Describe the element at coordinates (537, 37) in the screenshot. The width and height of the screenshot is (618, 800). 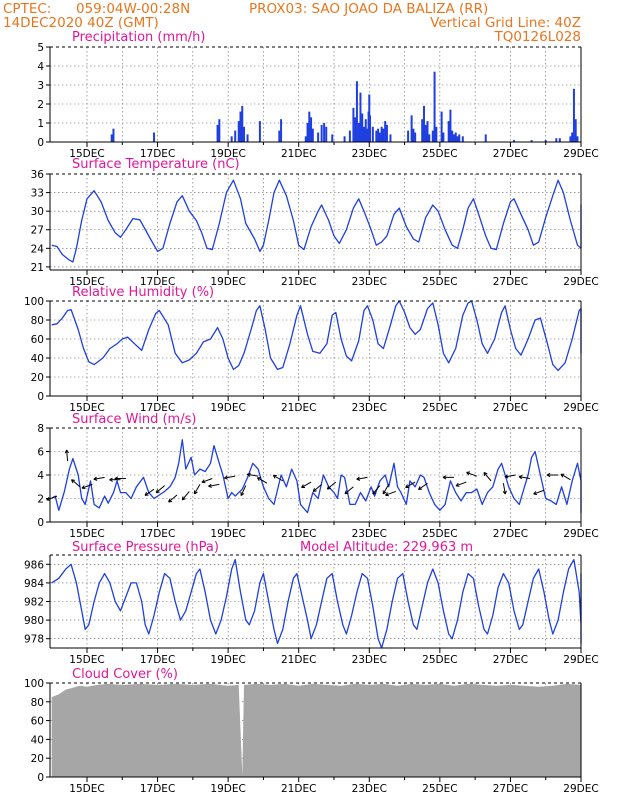
I see `header-code: TQ0126L028` at that location.